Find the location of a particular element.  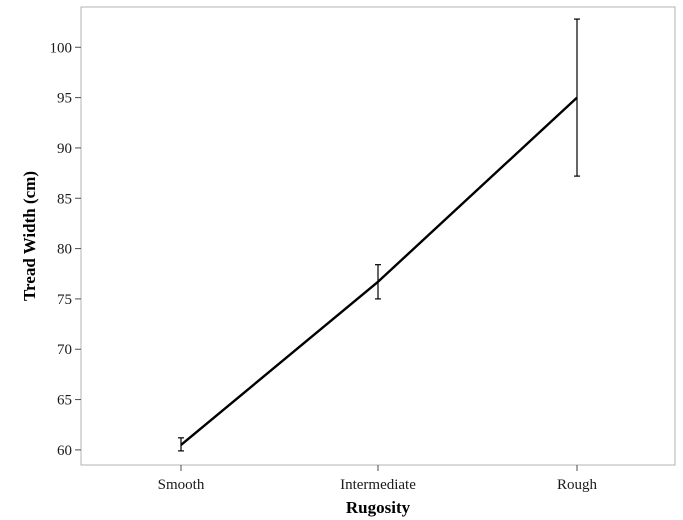

y-tick-label: 85 is located at coordinates (64, 199).